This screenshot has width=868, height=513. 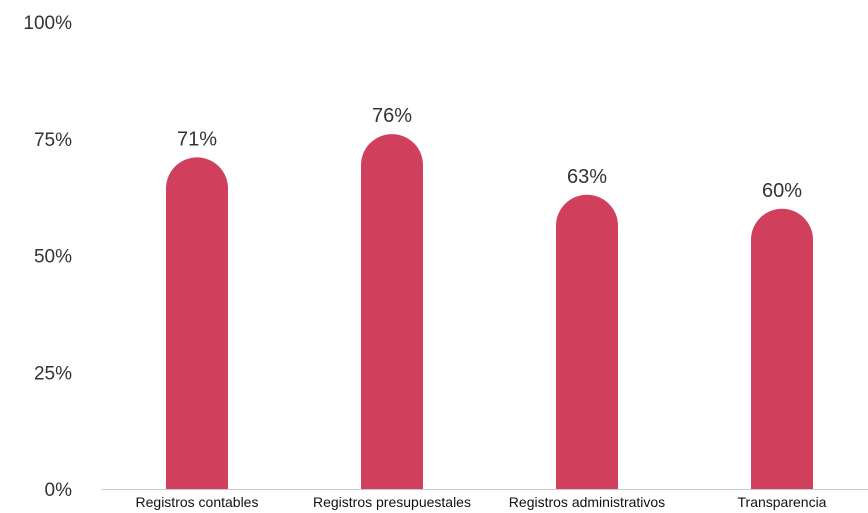 What do you see at coordinates (587, 502) in the screenshot?
I see `x-tick-label: Registros administrativos` at bounding box center [587, 502].